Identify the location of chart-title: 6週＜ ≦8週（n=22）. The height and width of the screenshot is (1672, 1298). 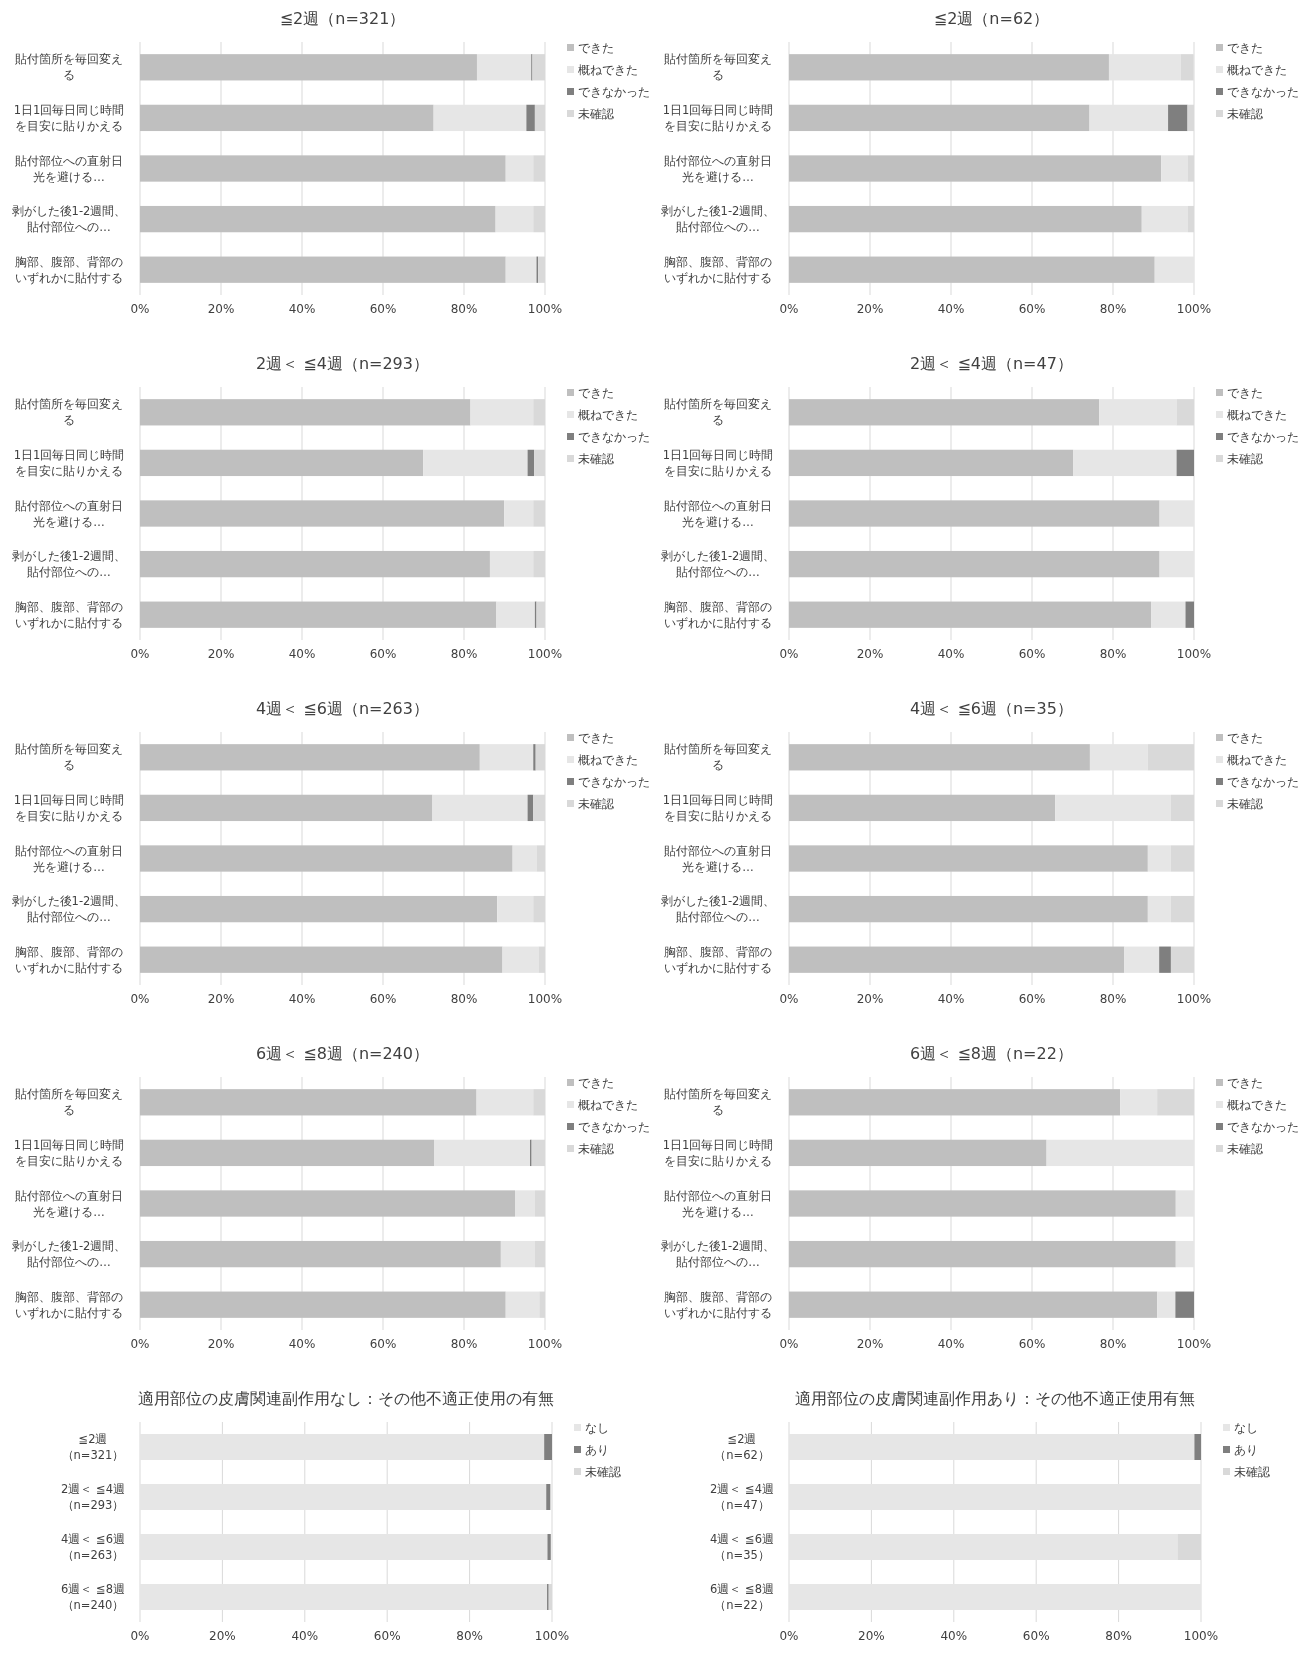
(991, 1053).